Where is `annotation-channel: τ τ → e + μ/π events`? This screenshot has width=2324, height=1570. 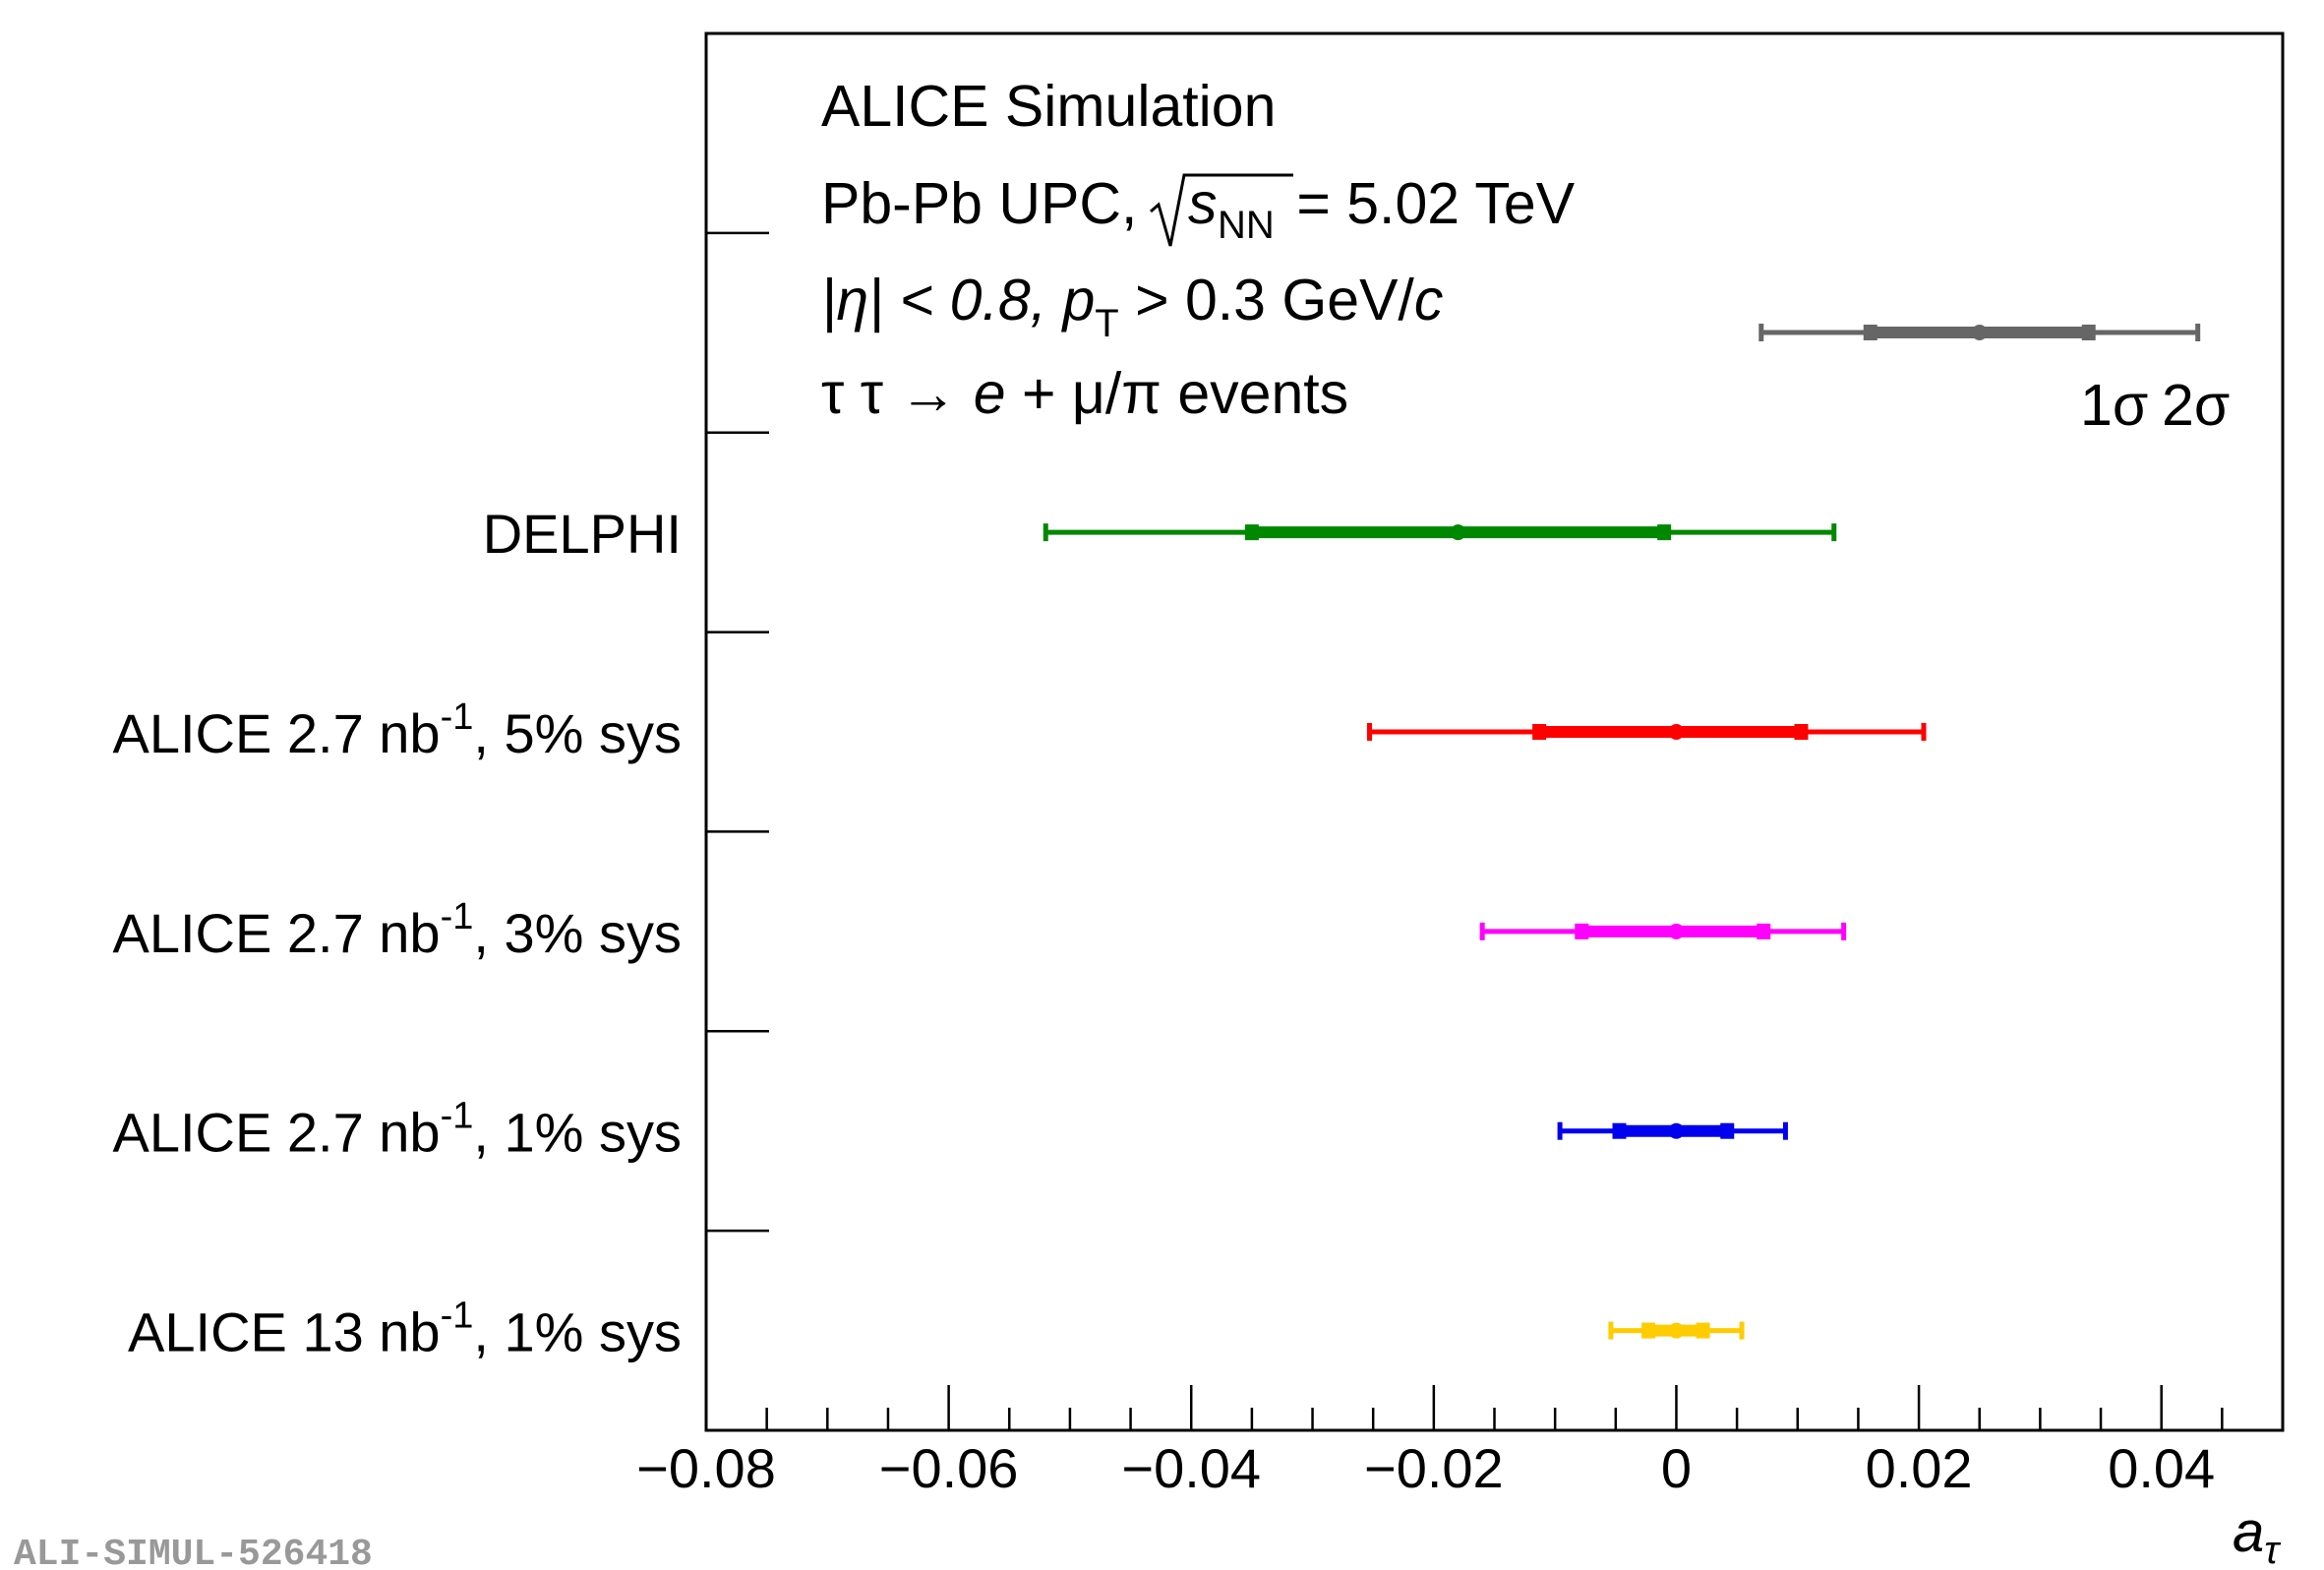
annotation-channel: τ τ → e + μ/π events is located at coordinates (1084, 393).